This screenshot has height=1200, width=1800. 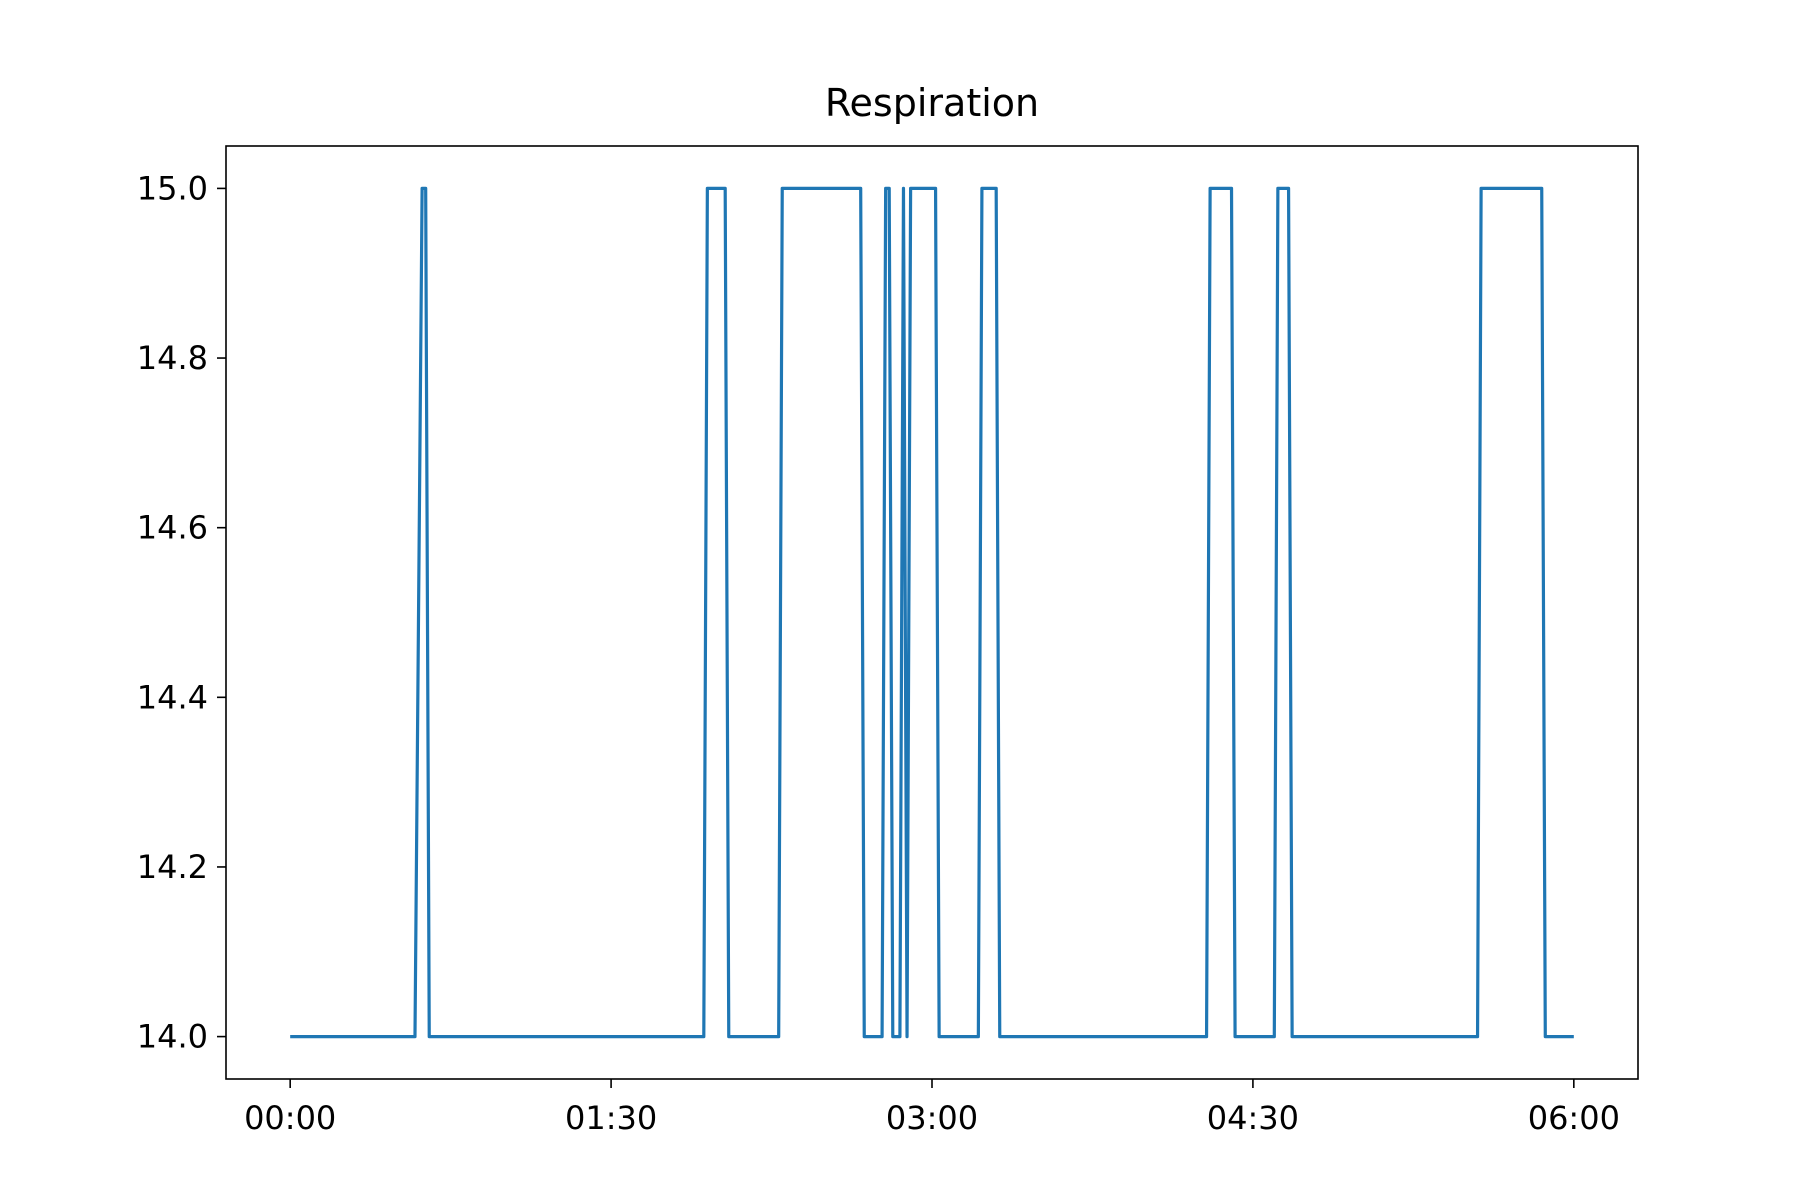 I want to click on y-tick-label: 14.4, so click(x=172, y=697).